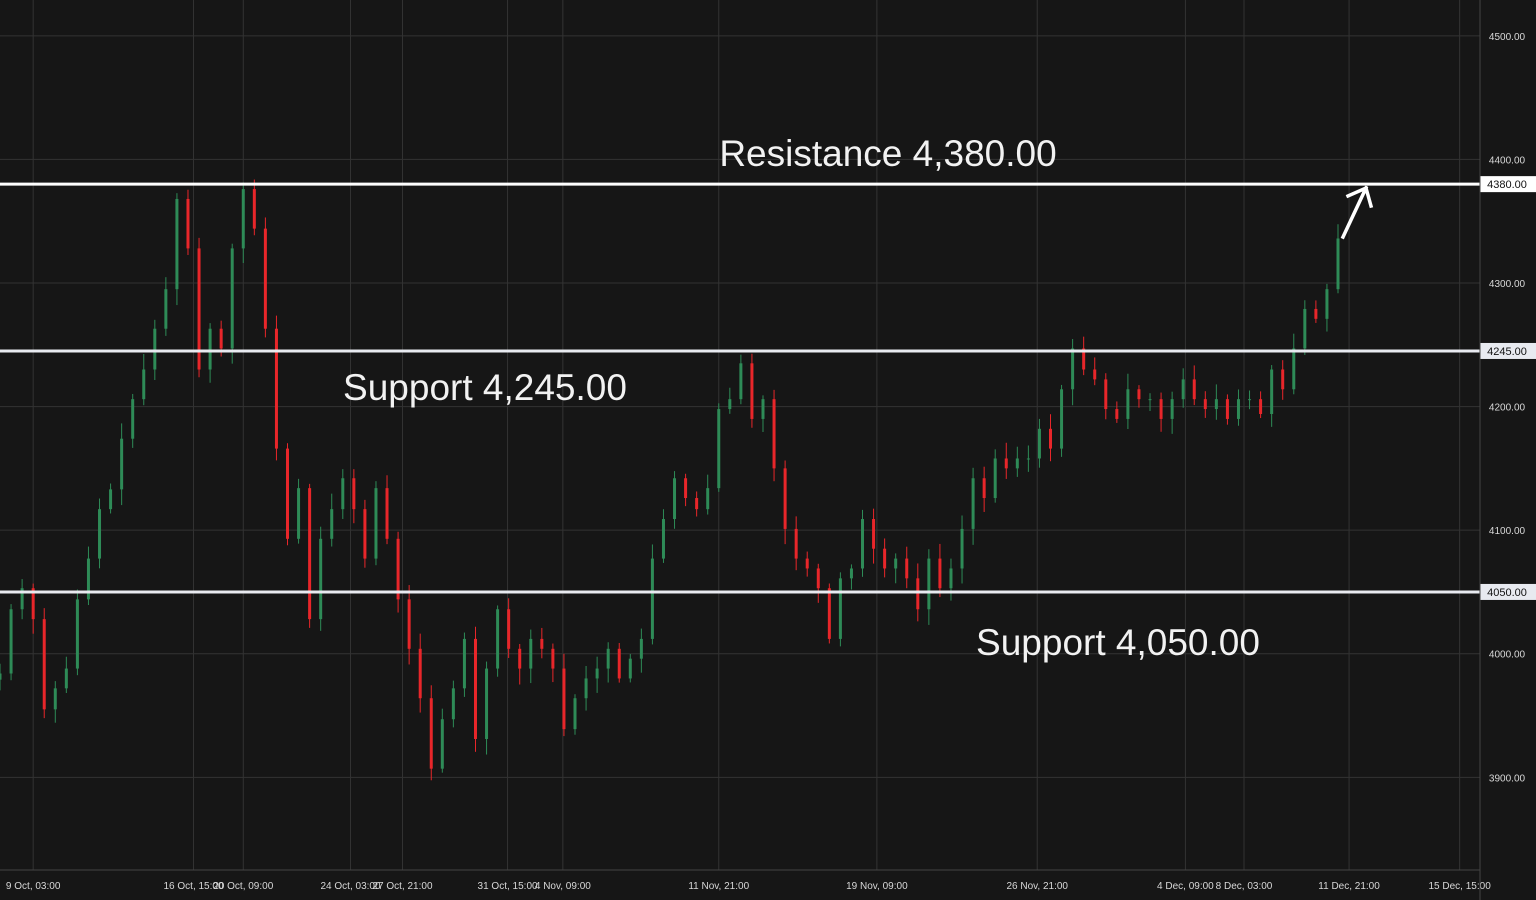 The width and height of the screenshot is (1536, 900). Describe the element at coordinates (1507, 408) in the screenshot. I see `y-tick-label: 4200.00` at that location.